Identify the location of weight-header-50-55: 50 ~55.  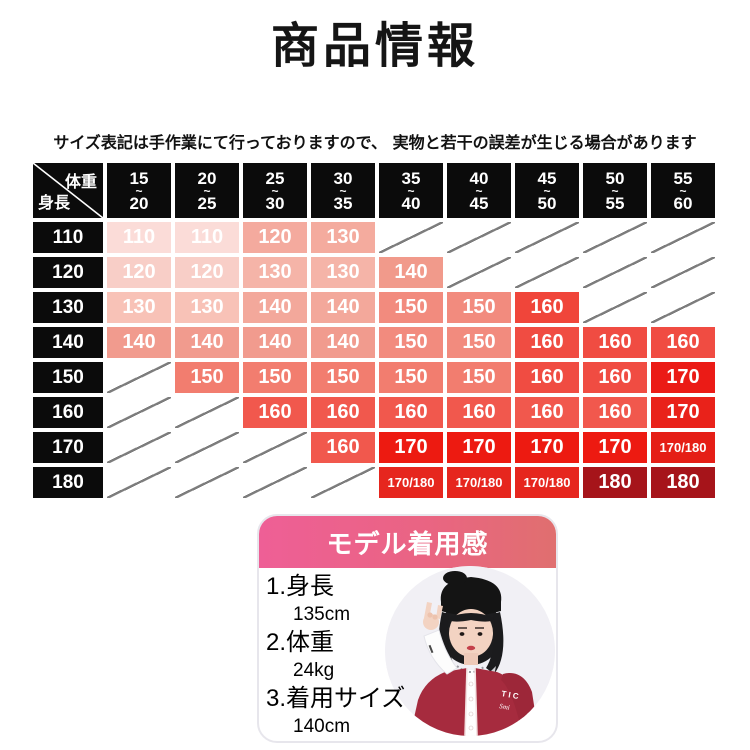
(615, 190).